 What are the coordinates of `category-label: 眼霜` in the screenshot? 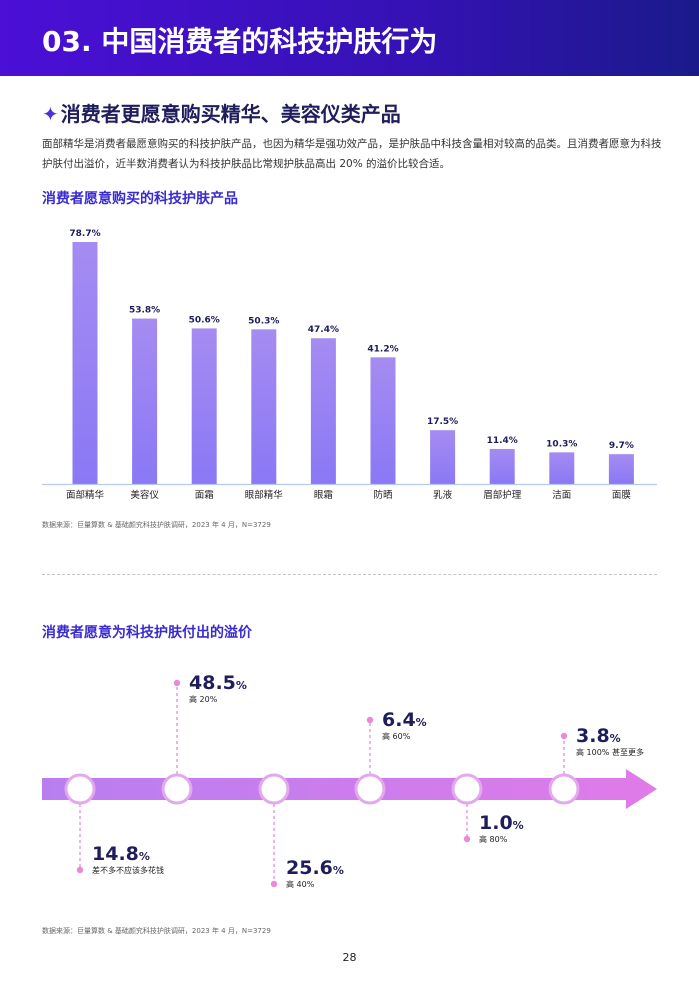 It's located at (323, 495).